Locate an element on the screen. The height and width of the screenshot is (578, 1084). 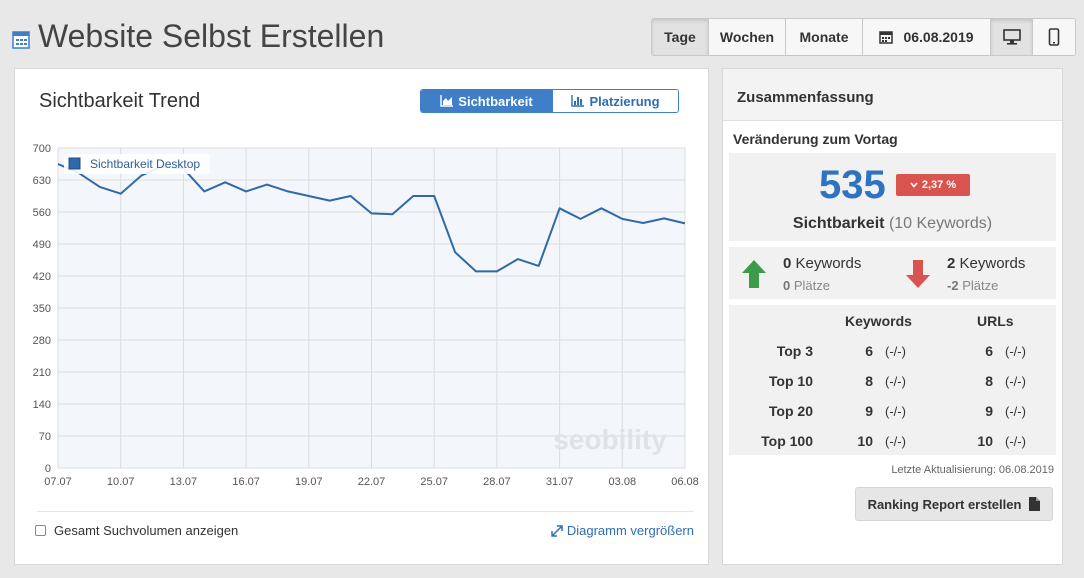
change-title: Veränderung zum Vortag is located at coordinates (815, 139).